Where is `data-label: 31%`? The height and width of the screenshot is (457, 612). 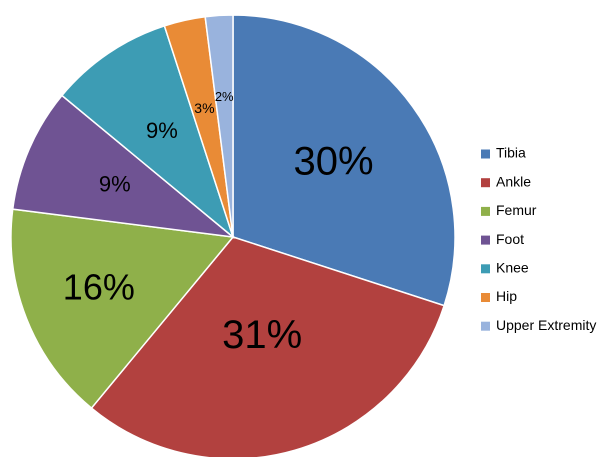 data-label: 31% is located at coordinates (262, 335).